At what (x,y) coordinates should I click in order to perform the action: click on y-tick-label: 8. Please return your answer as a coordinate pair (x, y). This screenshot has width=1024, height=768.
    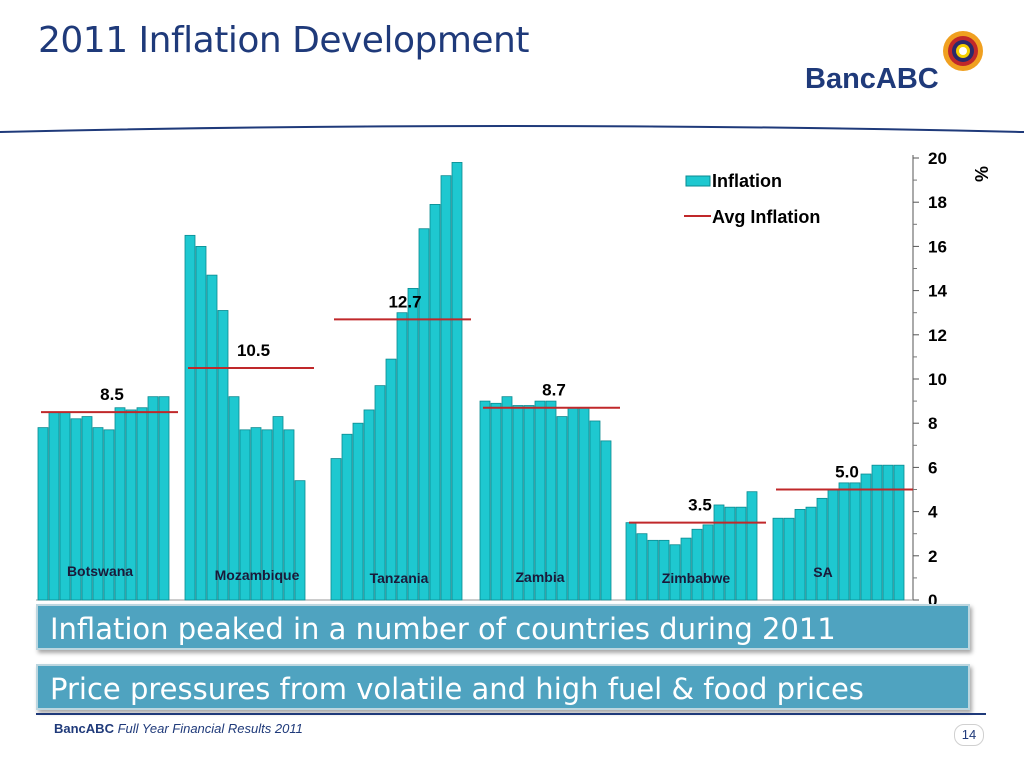
    Looking at the image, I should click on (932, 423).